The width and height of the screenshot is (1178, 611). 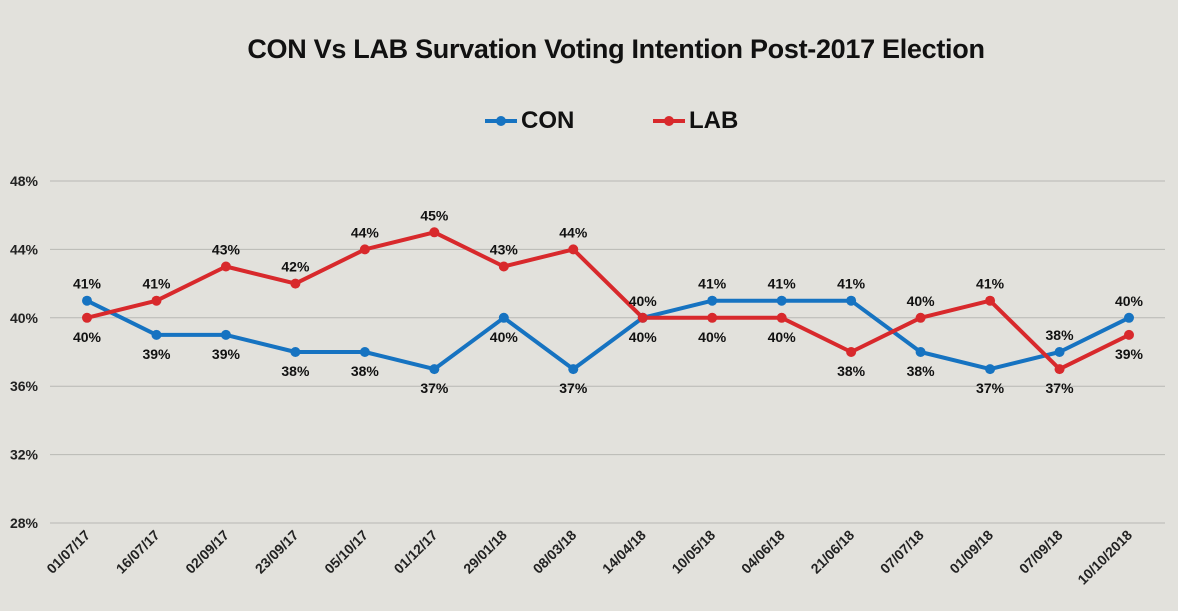 I want to click on data-label-lab: 39%, so click(x=1129, y=354).